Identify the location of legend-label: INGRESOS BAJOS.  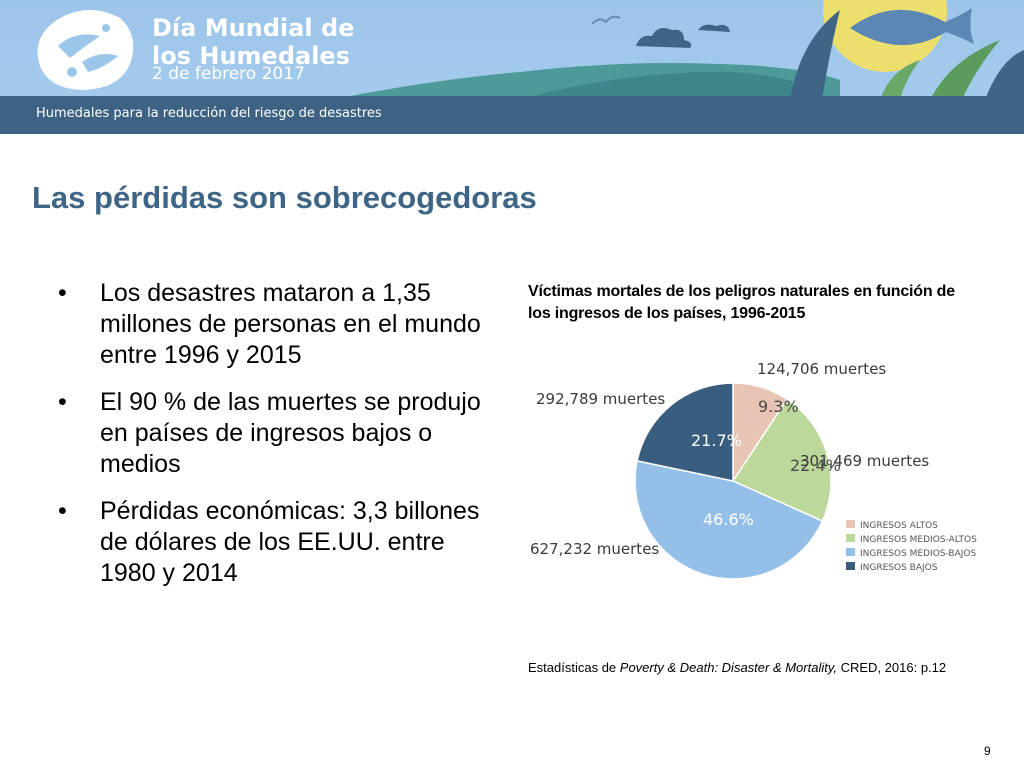
(899, 568).